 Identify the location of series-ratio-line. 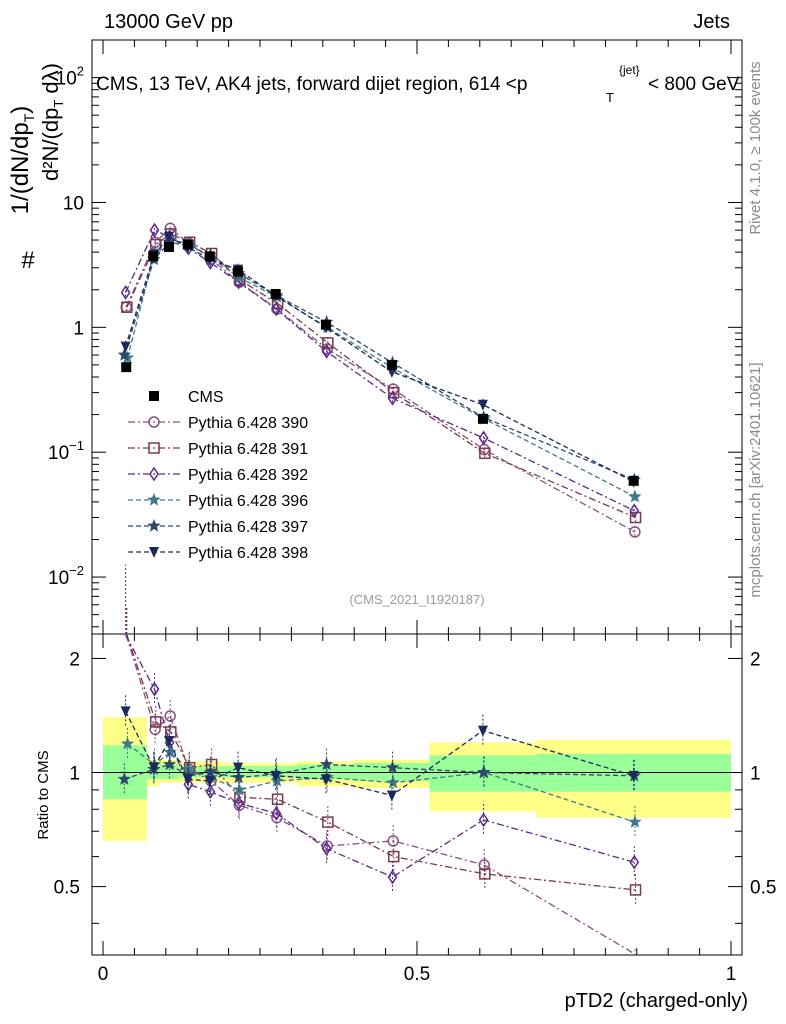
(379, 754).